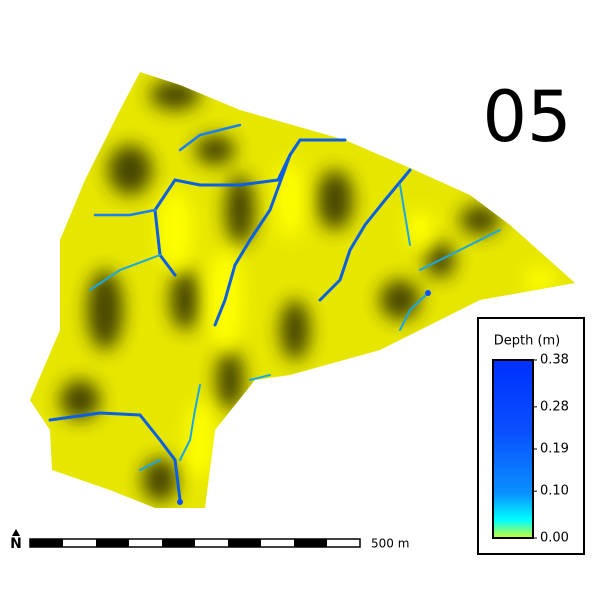 This screenshot has height=600, width=600. I want to click on north-arrow, so click(16, 532).